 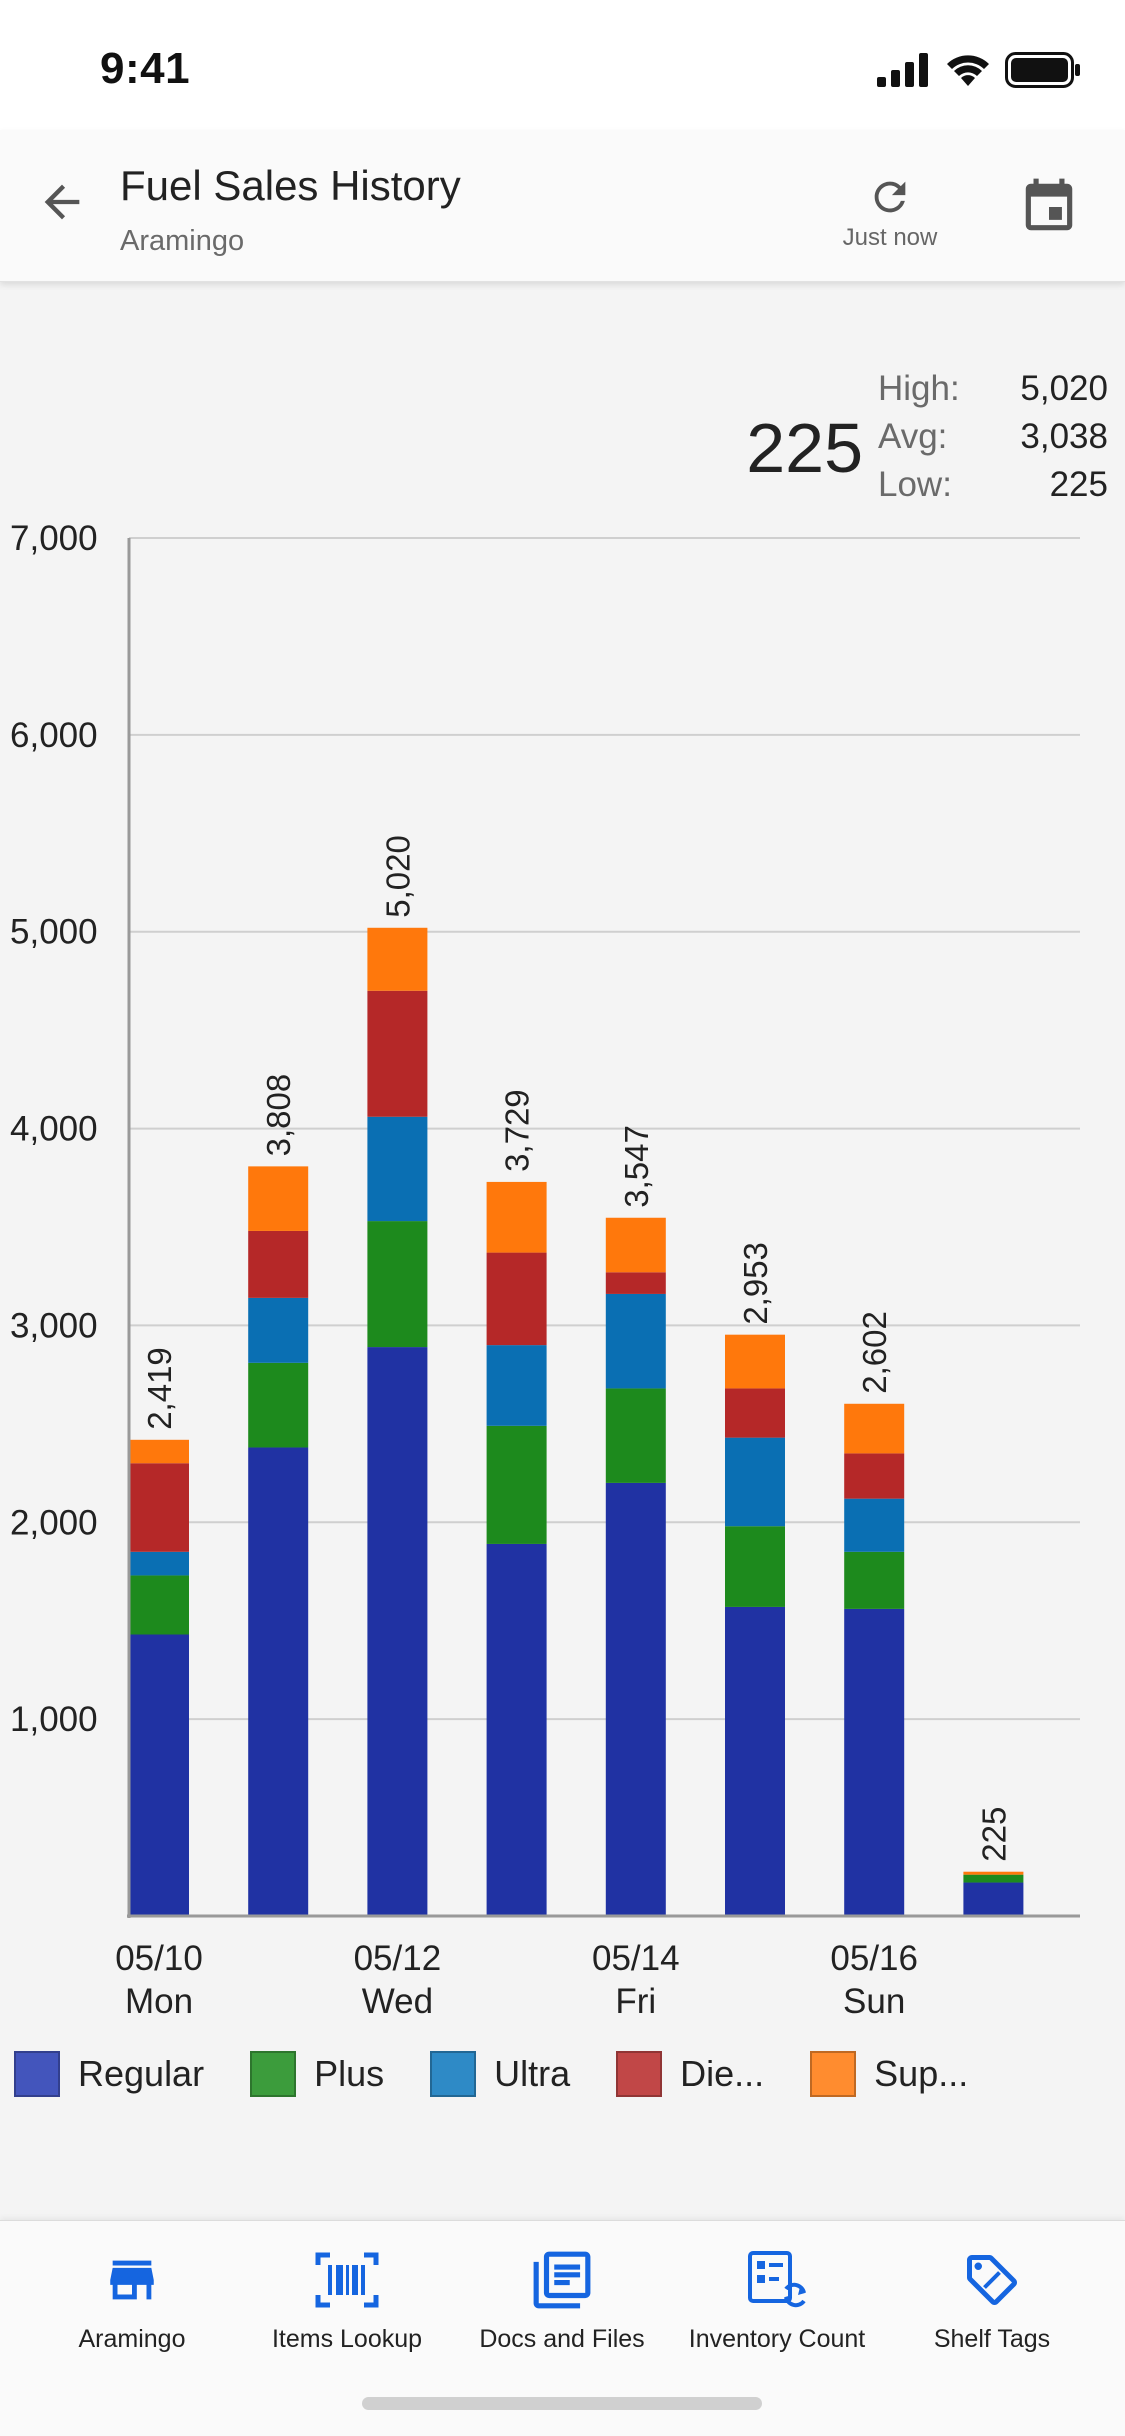 What do you see at coordinates (902, 70) in the screenshot?
I see `cellular-signal-icon` at bounding box center [902, 70].